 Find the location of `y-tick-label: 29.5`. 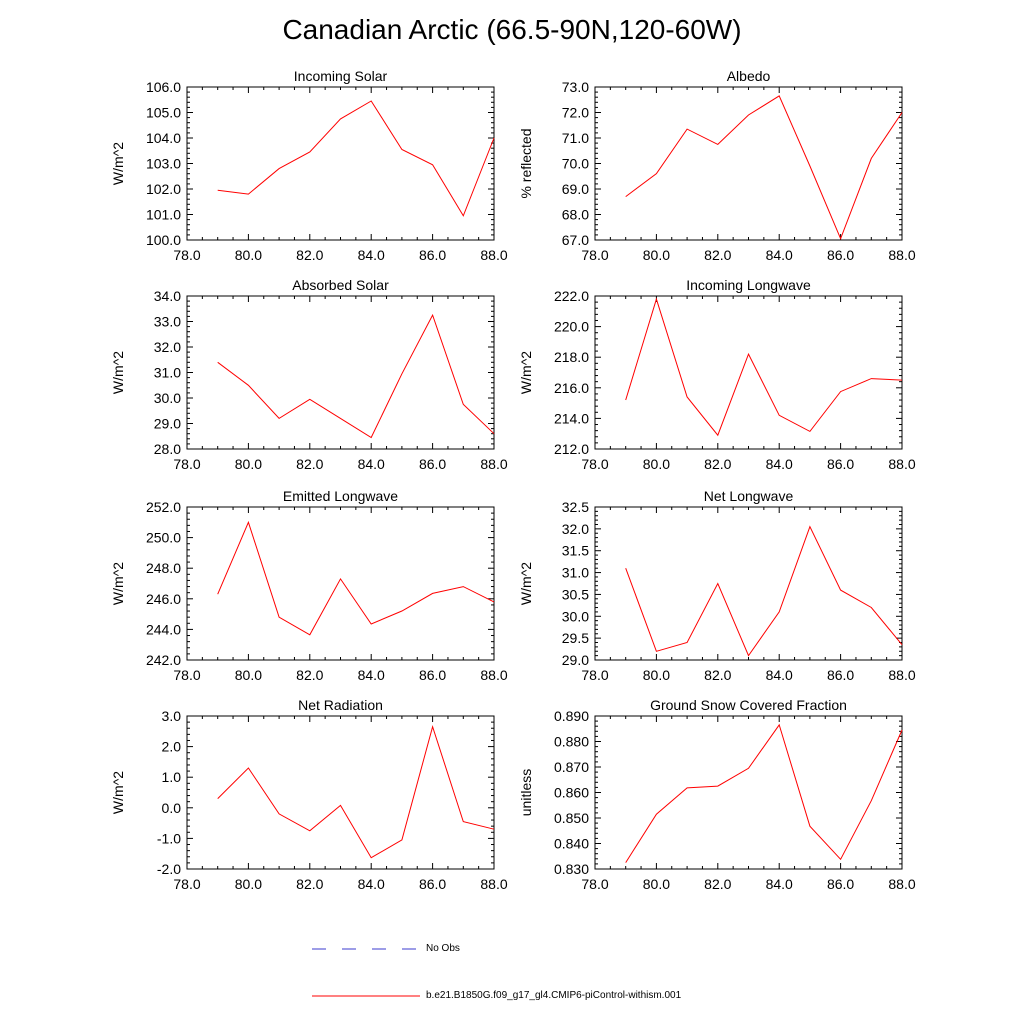

y-tick-label: 29.5 is located at coordinates (575, 638).